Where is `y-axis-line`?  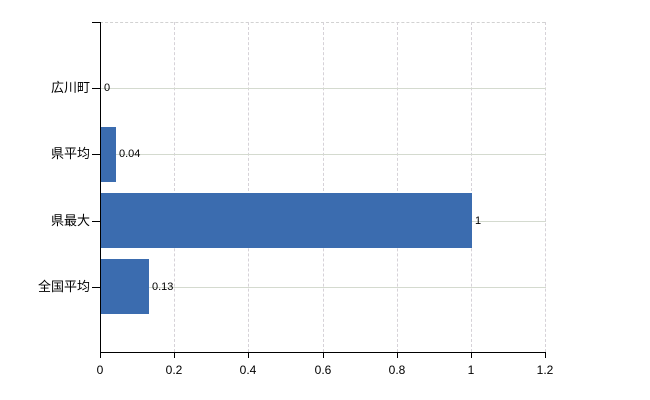 y-axis-line is located at coordinates (100, 187).